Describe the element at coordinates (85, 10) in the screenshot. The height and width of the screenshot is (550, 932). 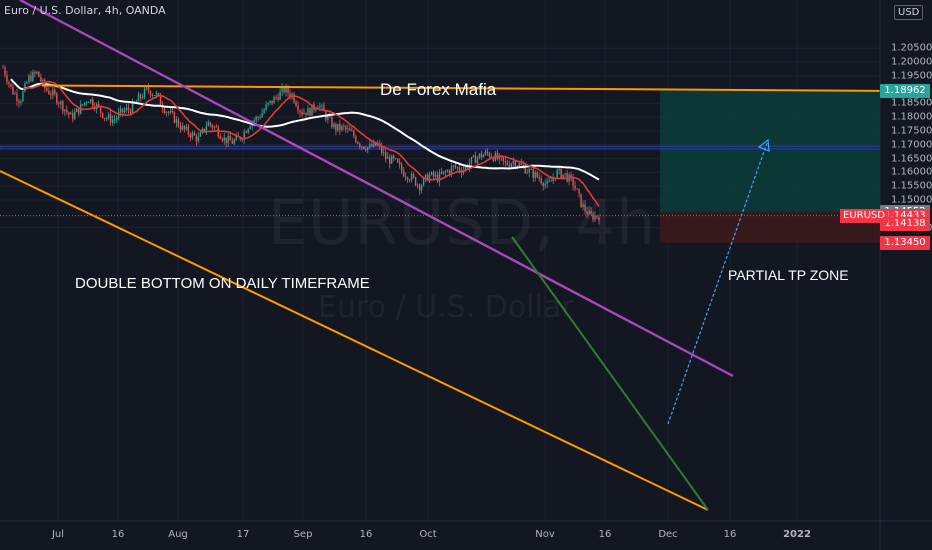
I see `chart-title: Euro / U.S. Dollar, 4h, OANDA` at that location.